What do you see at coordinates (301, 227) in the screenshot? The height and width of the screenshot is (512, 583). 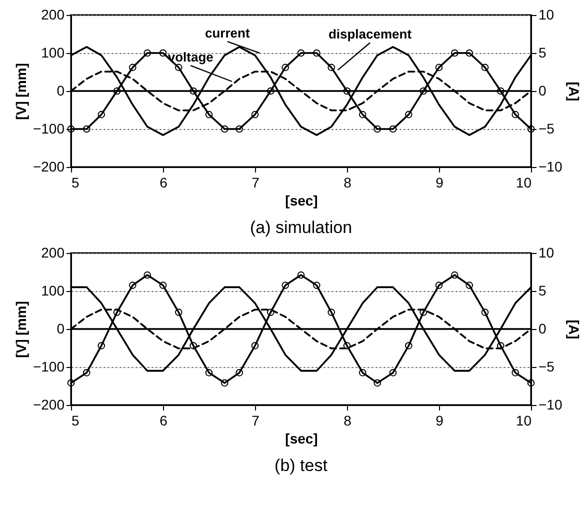 I see `text: (a) simulation` at bounding box center [301, 227].